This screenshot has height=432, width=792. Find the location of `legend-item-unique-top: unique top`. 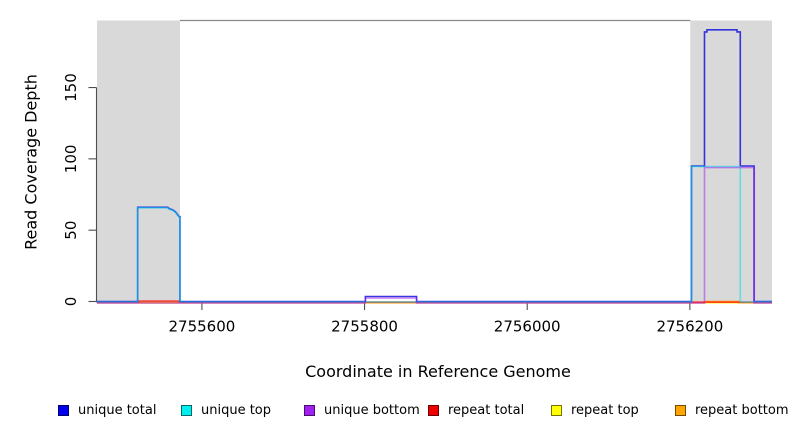

legend-item-unique-top: unique top is located at coordinates (226, 410).